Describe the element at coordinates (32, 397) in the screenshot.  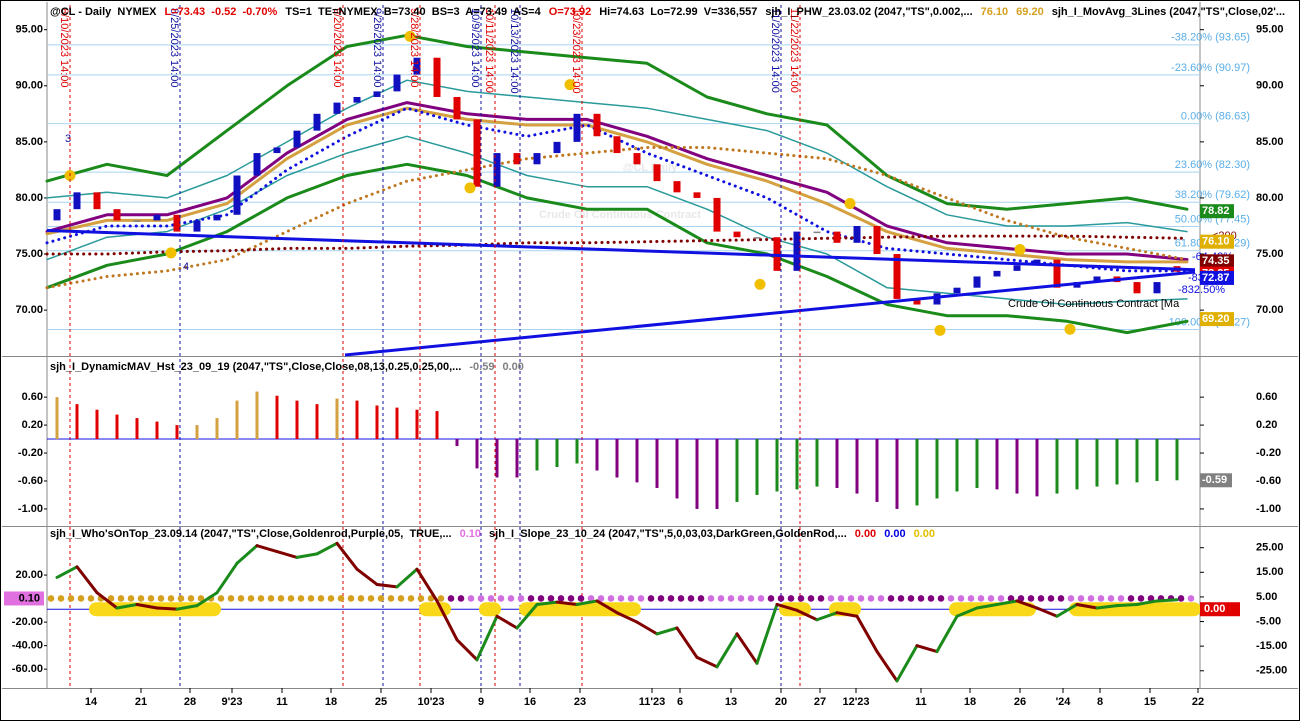
I see `y-tick-label: 0.60` at that location.